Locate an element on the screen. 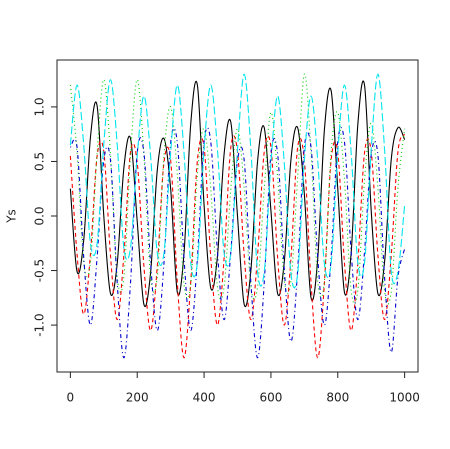 The width and height of the screenshot is (450, 449). x-tick-label: 400 is located at coordinates (204, 398).